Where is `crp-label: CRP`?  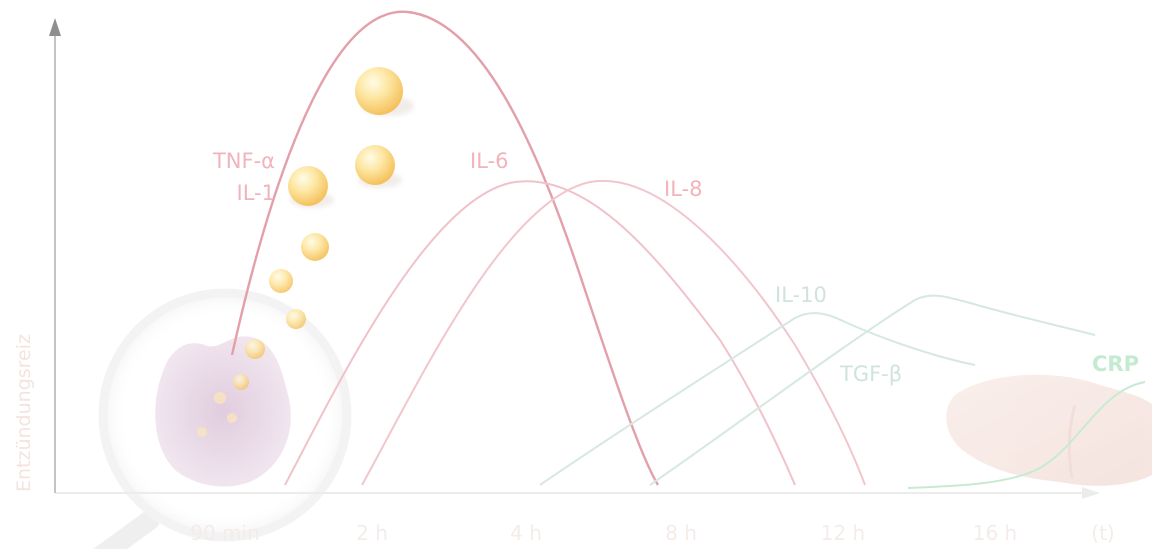 crp-label: CRP is located at coordinates (1115, 364).